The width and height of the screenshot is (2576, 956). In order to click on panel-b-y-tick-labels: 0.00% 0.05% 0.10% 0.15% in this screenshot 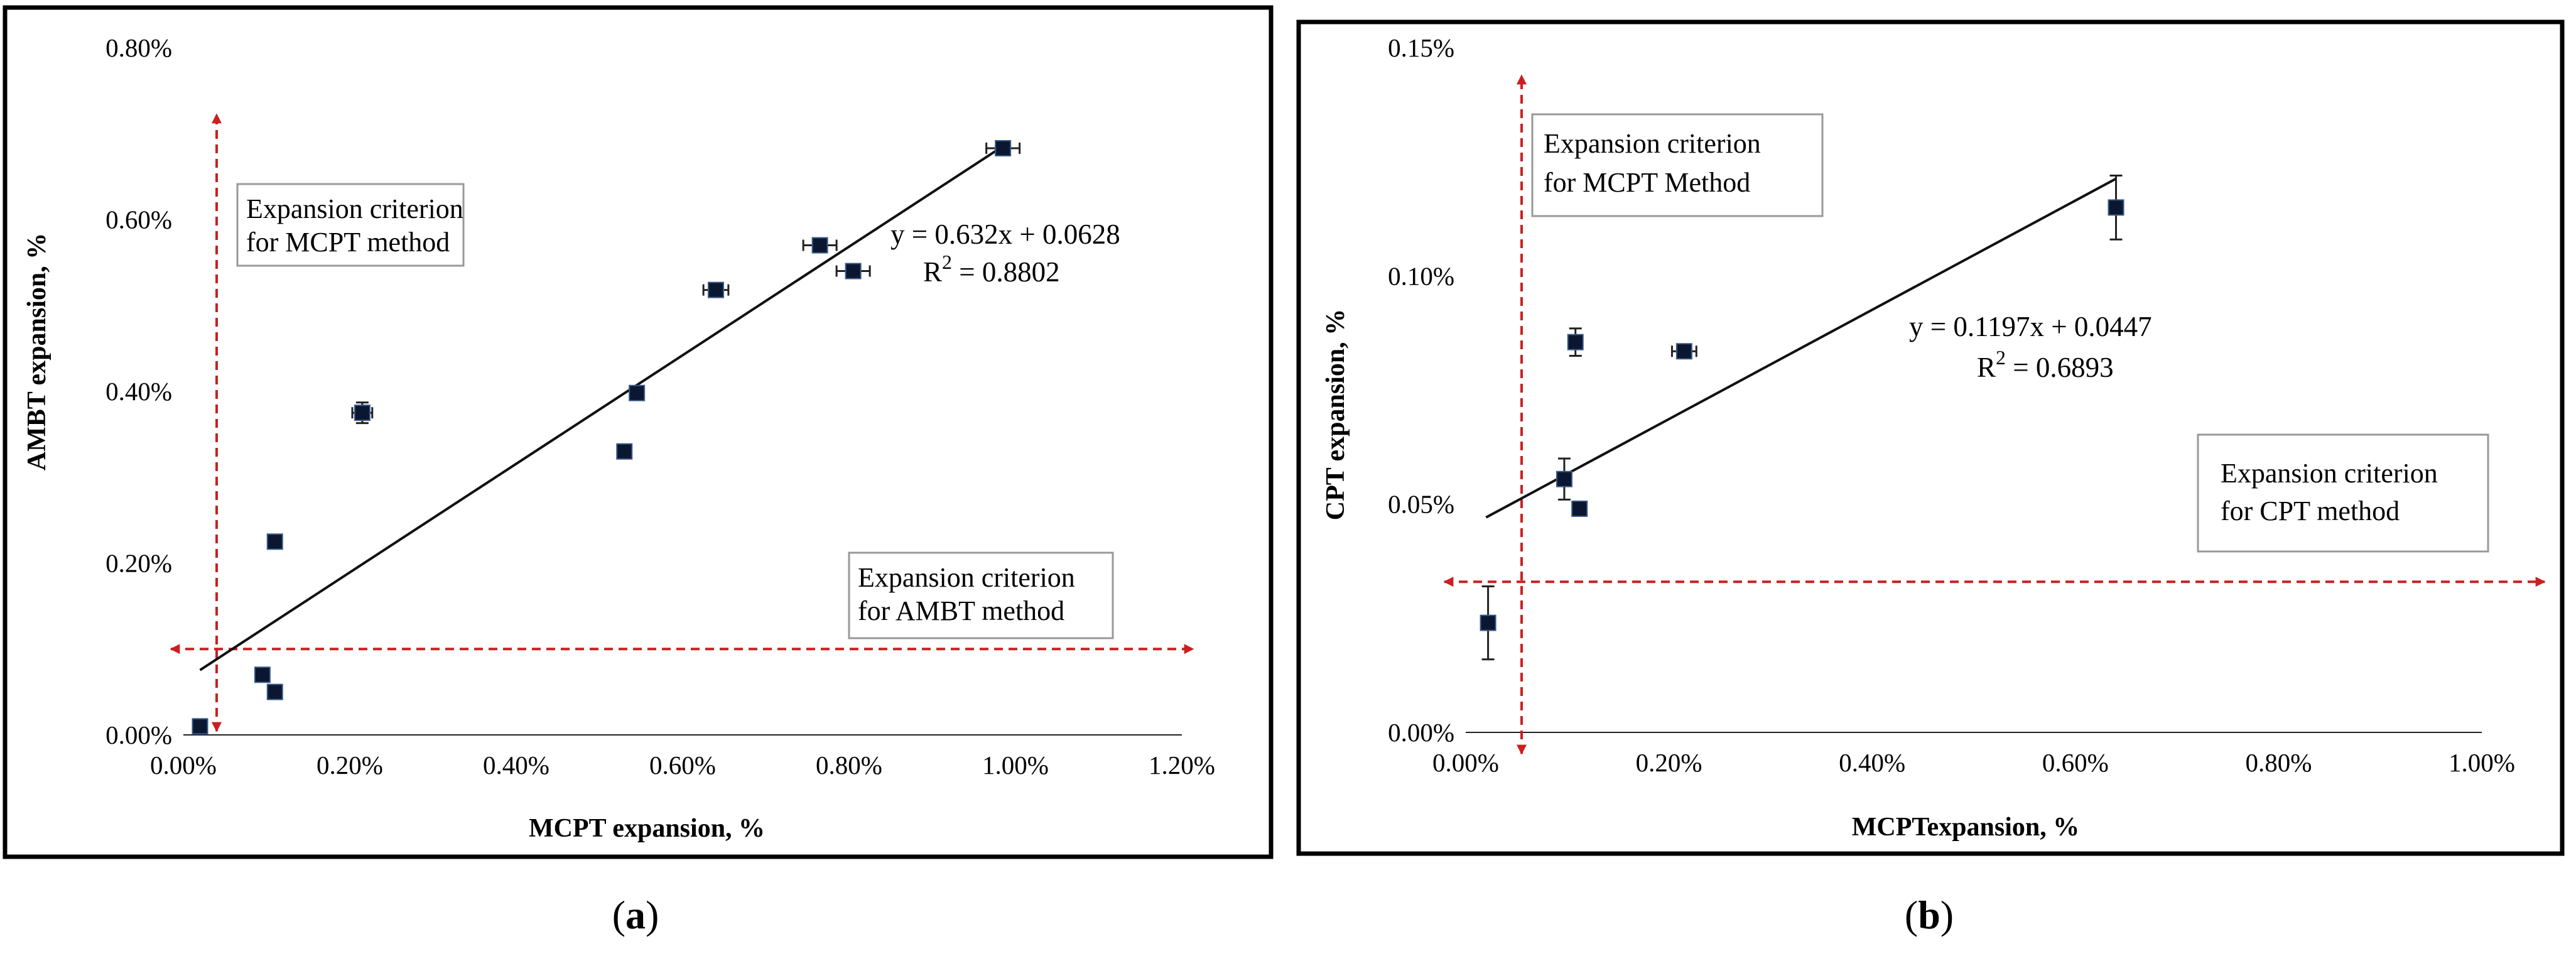, I will do `click(1421, 390)`.